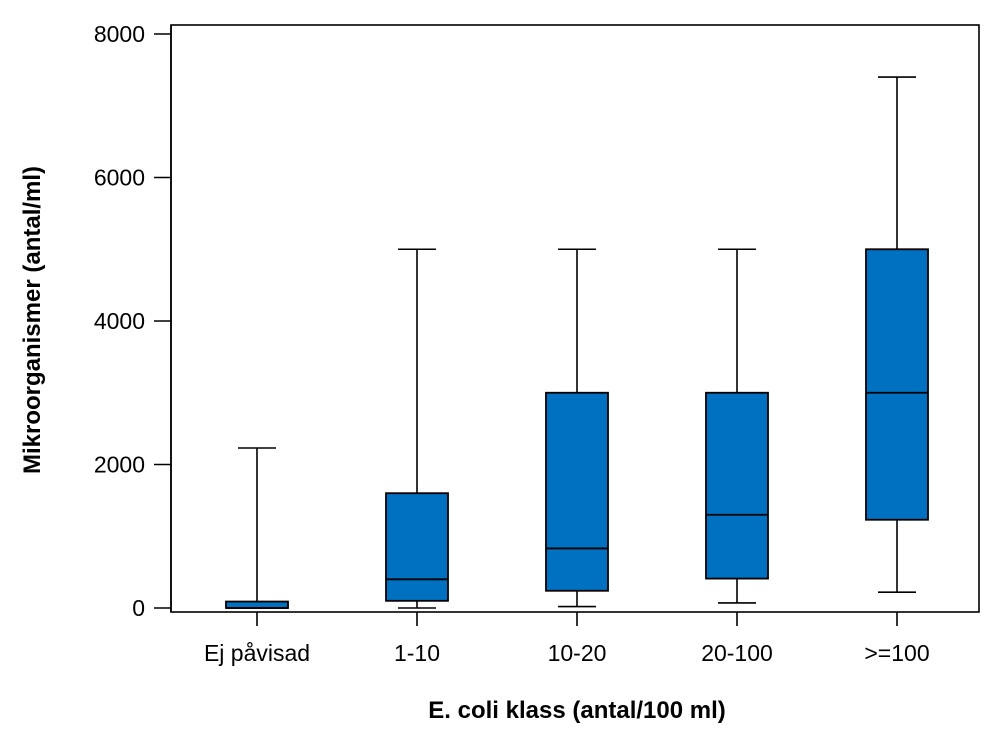 This screenshot has height=750, width=1000. Describe the element at coordinates (737, 653) in the screenshot. I see `x-tick-label: 20-100` at that location.